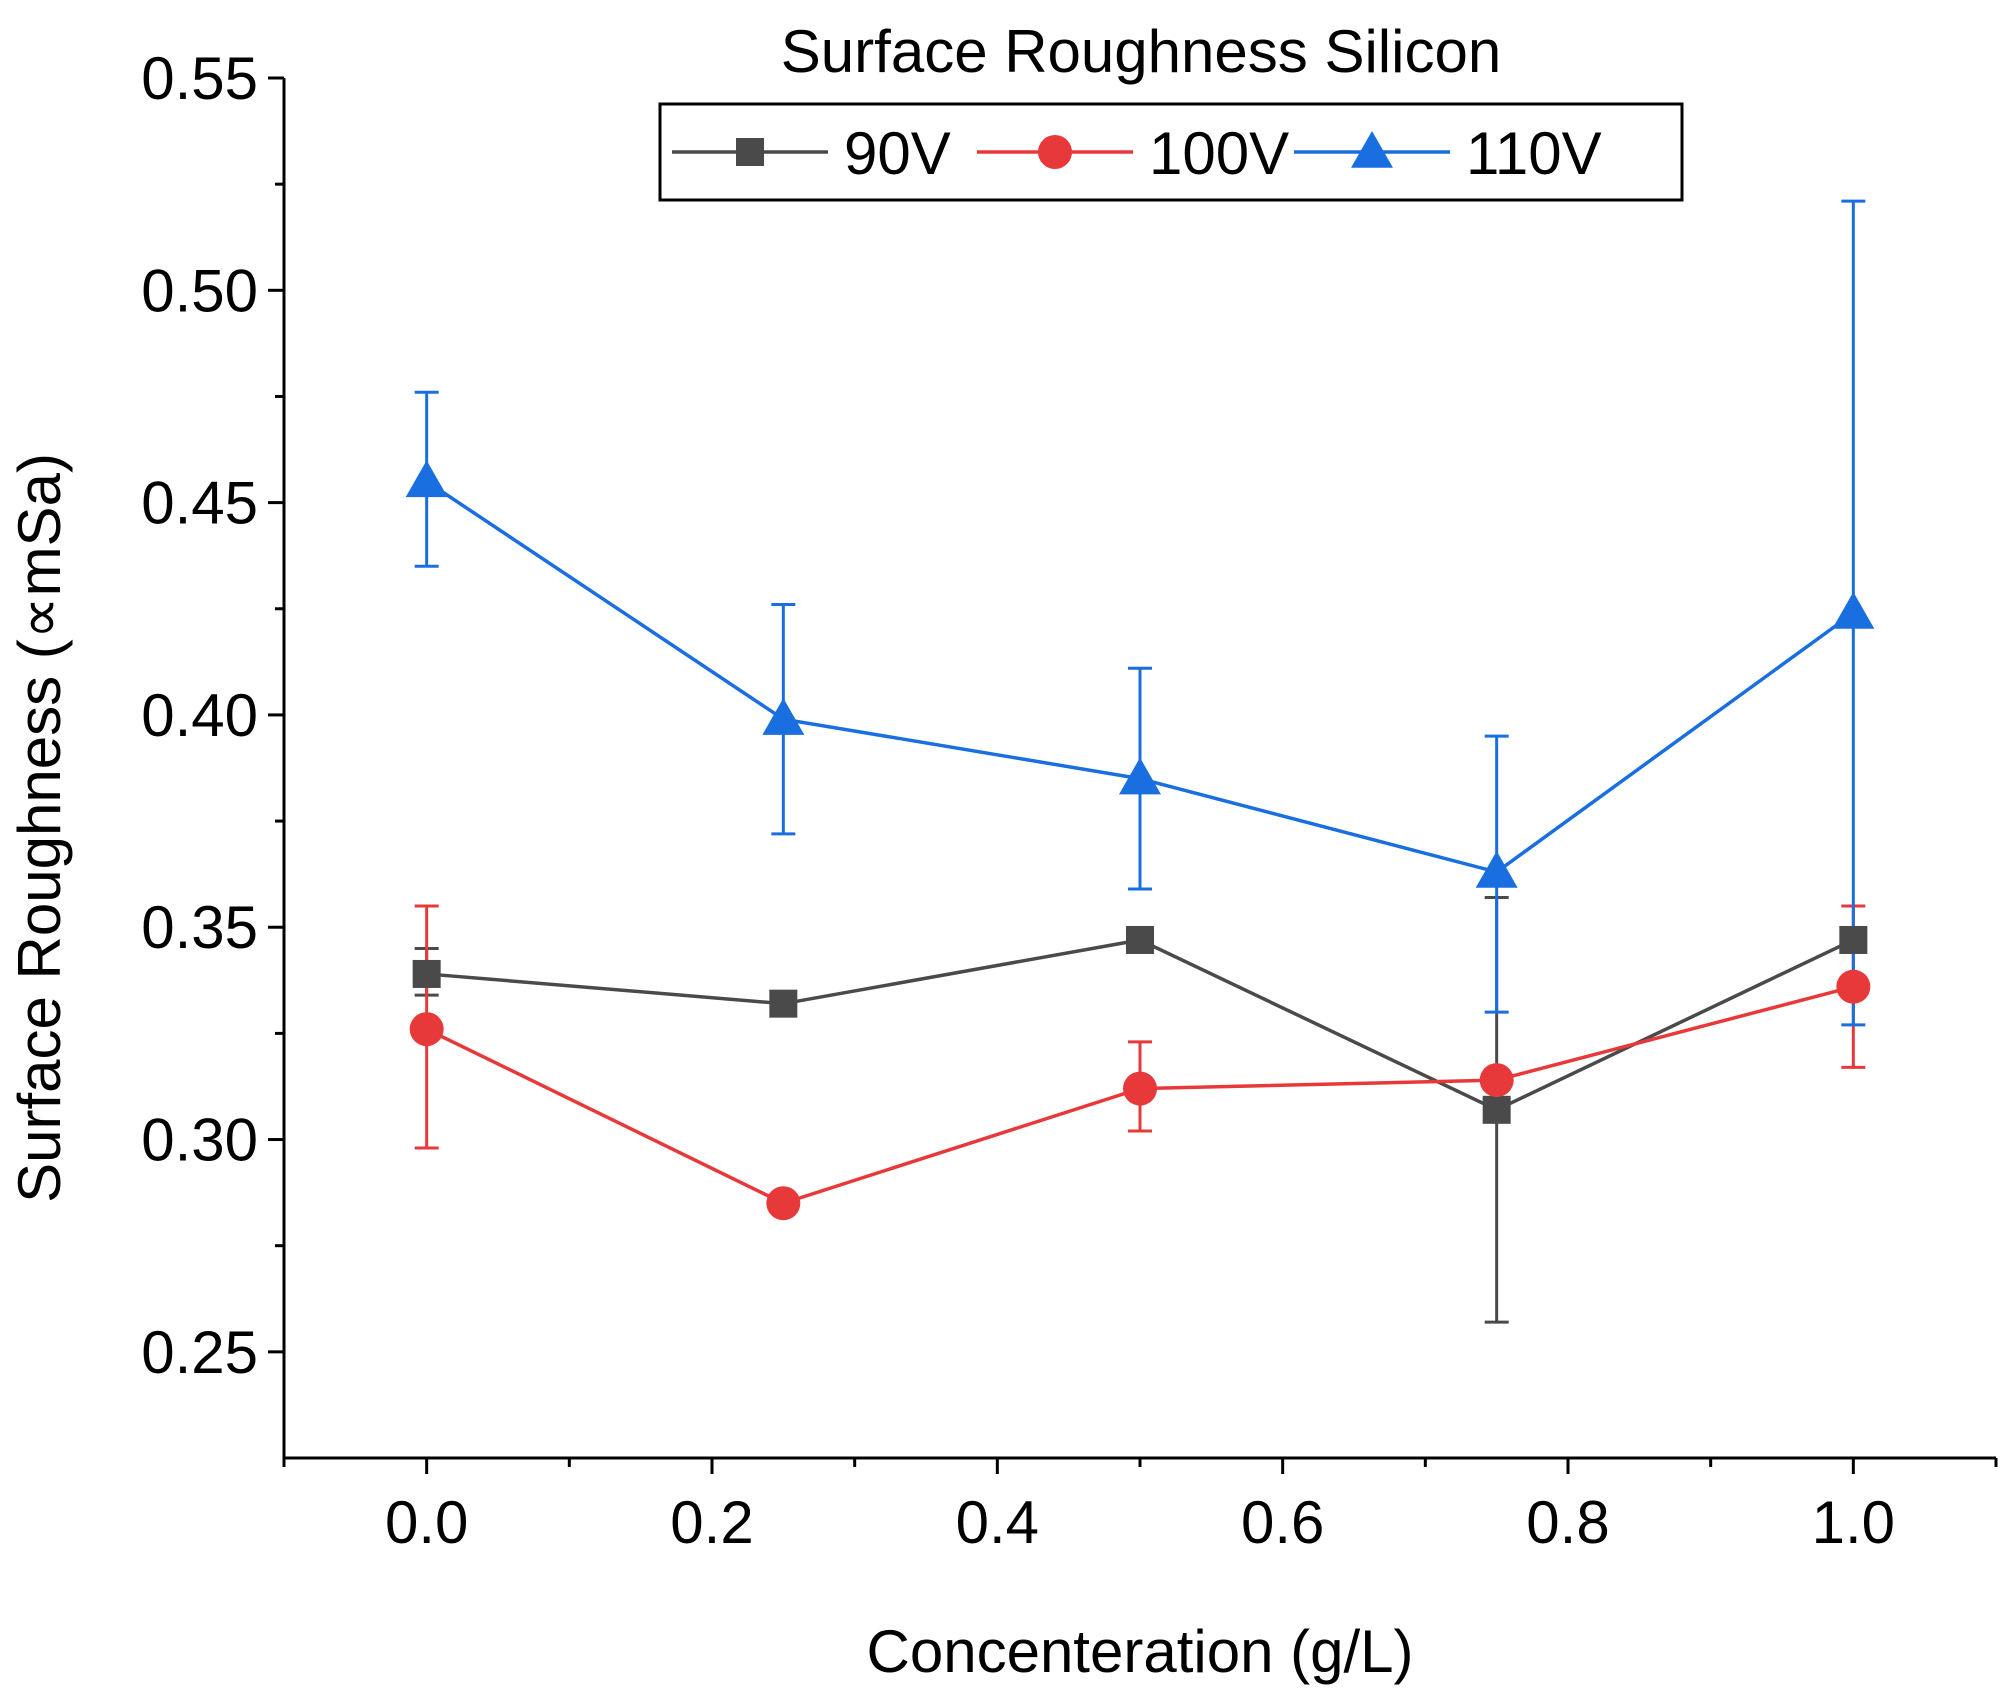 The height and width of the screenshot is (1704, 2008). I want to click on x-tick-label: 0.8, so click(1567, 1522).